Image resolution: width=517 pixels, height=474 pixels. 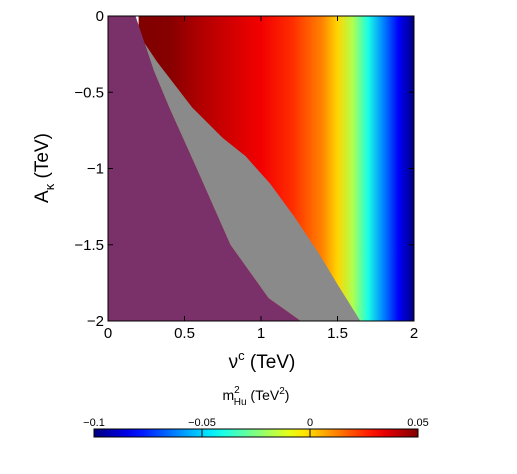 What do you see at coordinates (261, 333) in the screenshot?
I see `x-tick-label: 1` at bounding box center [261, 333].